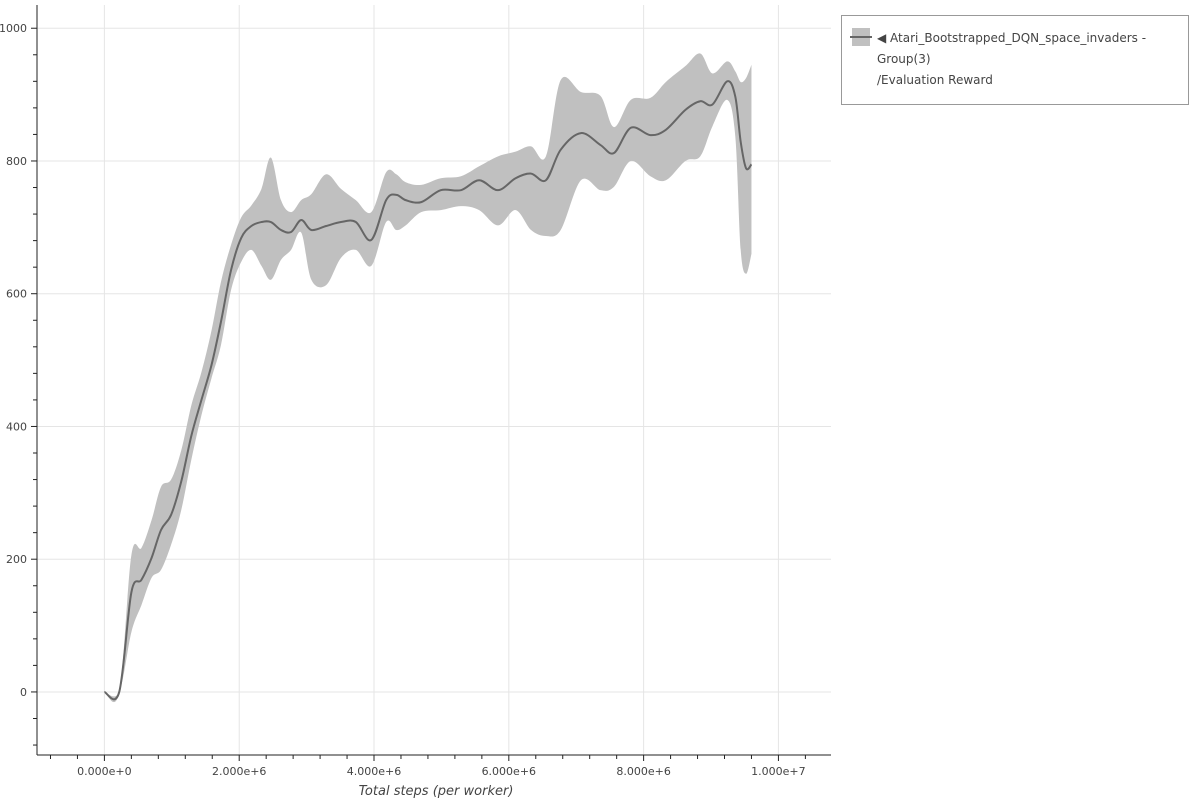 Image resolution: width=1200 pixels, height=800 pixels. What do you see at coordinates (239, 771) in the screenshot?
I see `x-tick-label: 2.000e+6` at bounding box center [239, 771].